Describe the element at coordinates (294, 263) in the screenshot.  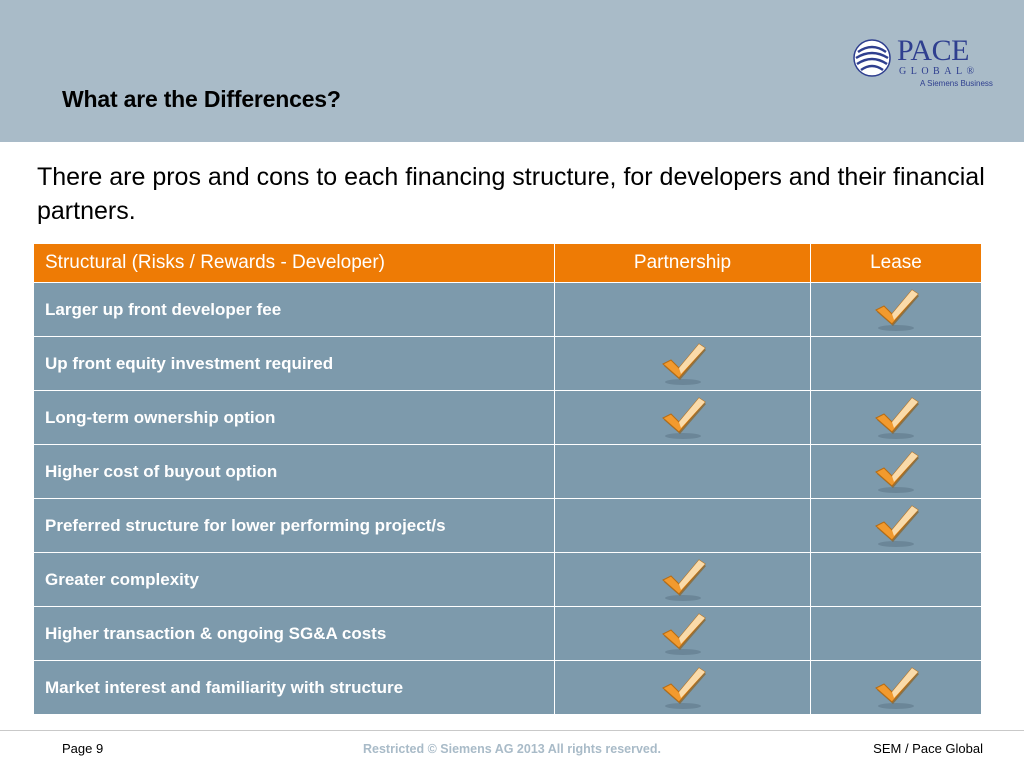
I see `header-structural: Structural (Risks / Rewards - Developer)` at that location.